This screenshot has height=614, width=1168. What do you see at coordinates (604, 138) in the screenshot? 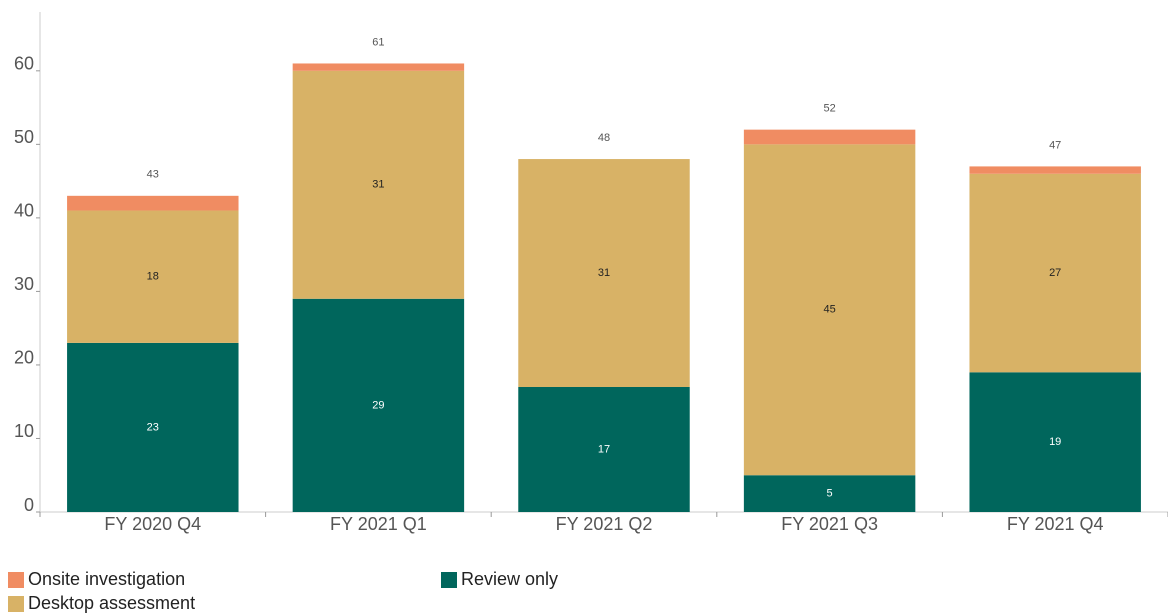
I see `total-label: 48` at bounding box center [604, 138].